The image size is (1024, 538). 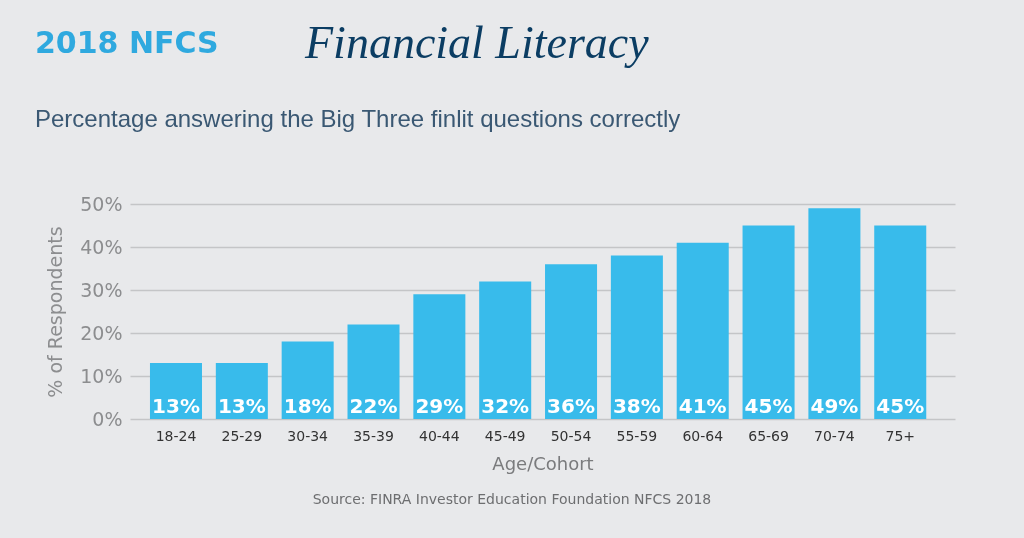 What do you see at coordinates (107, 418) in the screenshot?
I see `y-tick-label: 0%` at bounding box center [107, 418].